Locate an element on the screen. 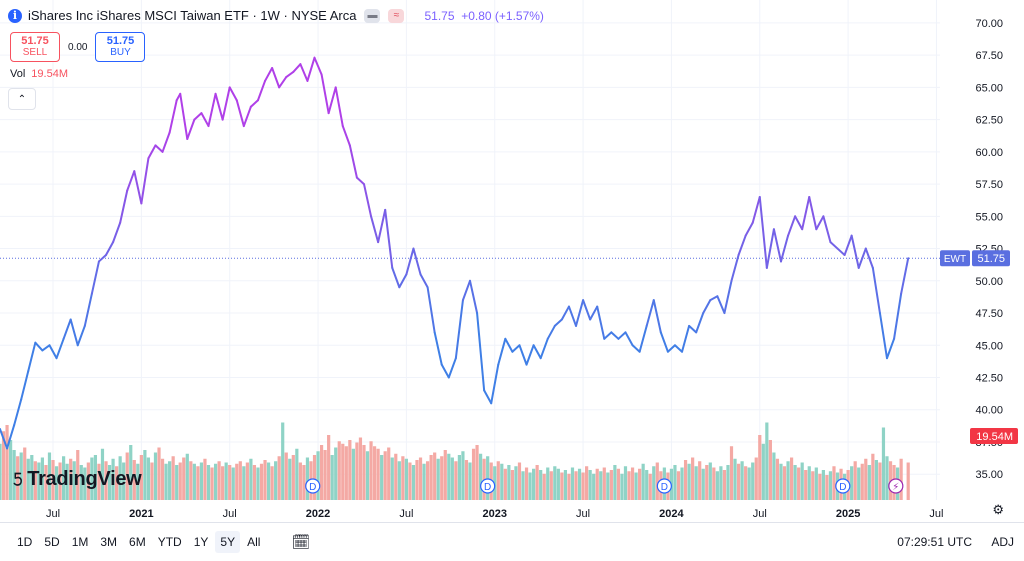 The width and height of the screenshot is (1024, 561). trade-panel: 51.75 SELL 0.00 51.75 BUY is located at coordinates (78, 47).